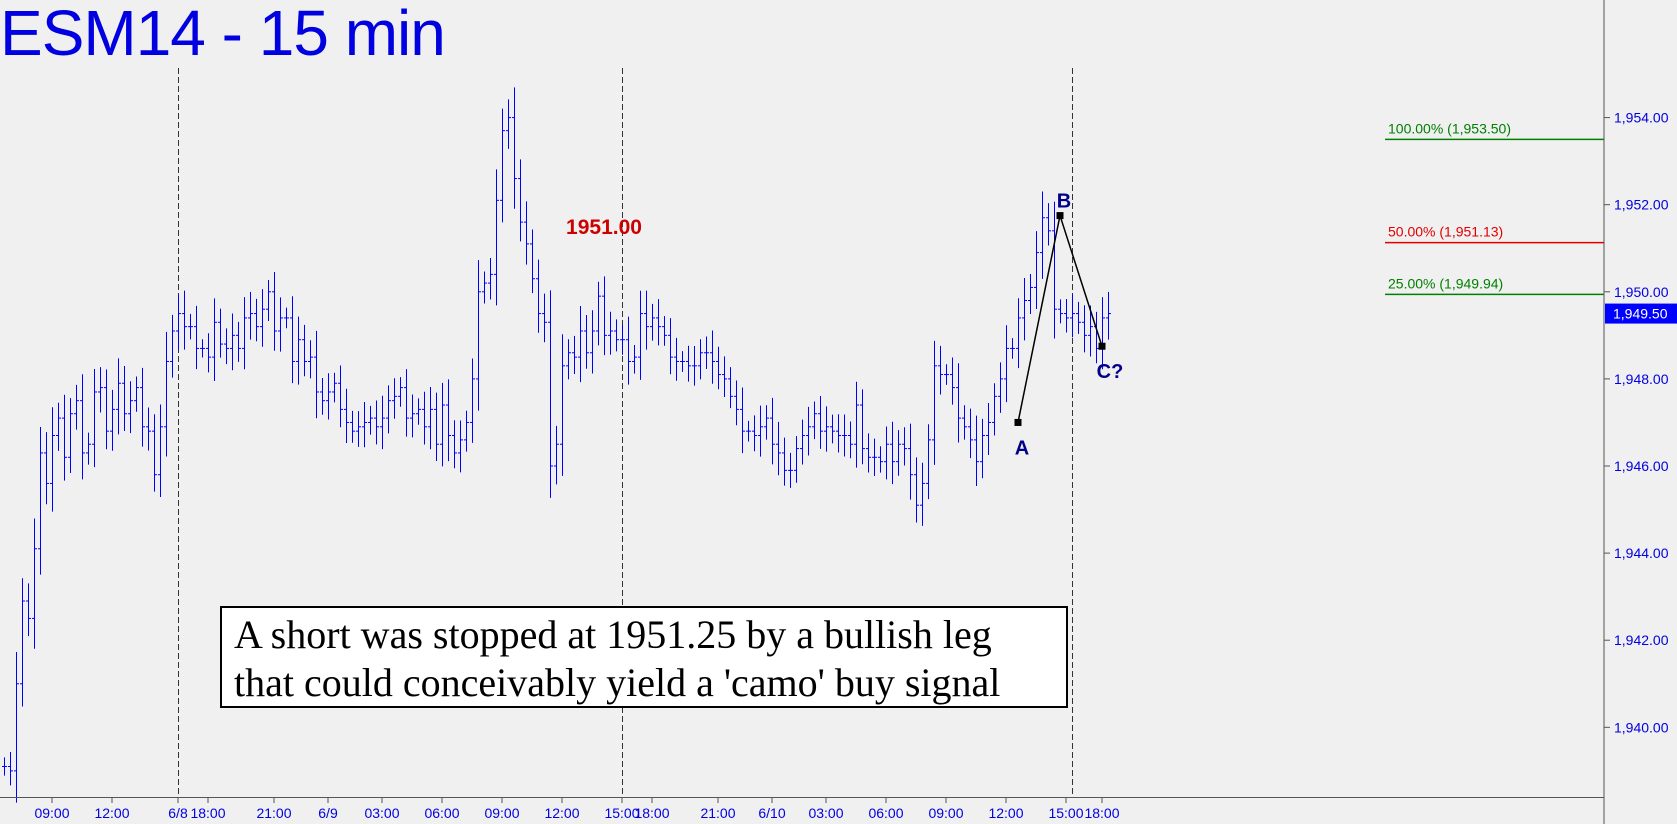  Describe the element at coordinates (1022, 448) in the screenshot. I see `pattern-point-label: A` at that location.